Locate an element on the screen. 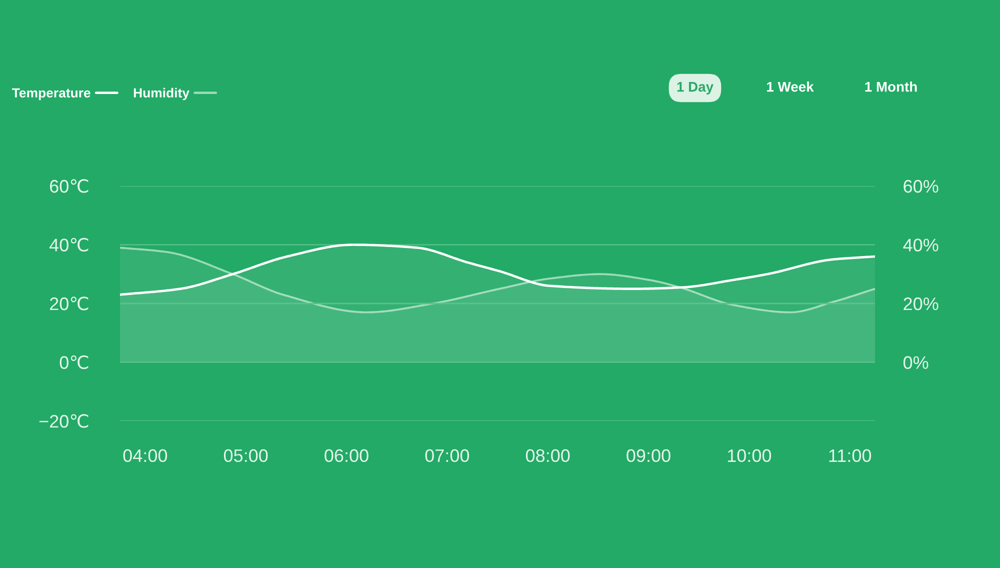 This screenshot has width=1000, height=568. y2-tick-label: 20% is located at coordinates (921, 303).